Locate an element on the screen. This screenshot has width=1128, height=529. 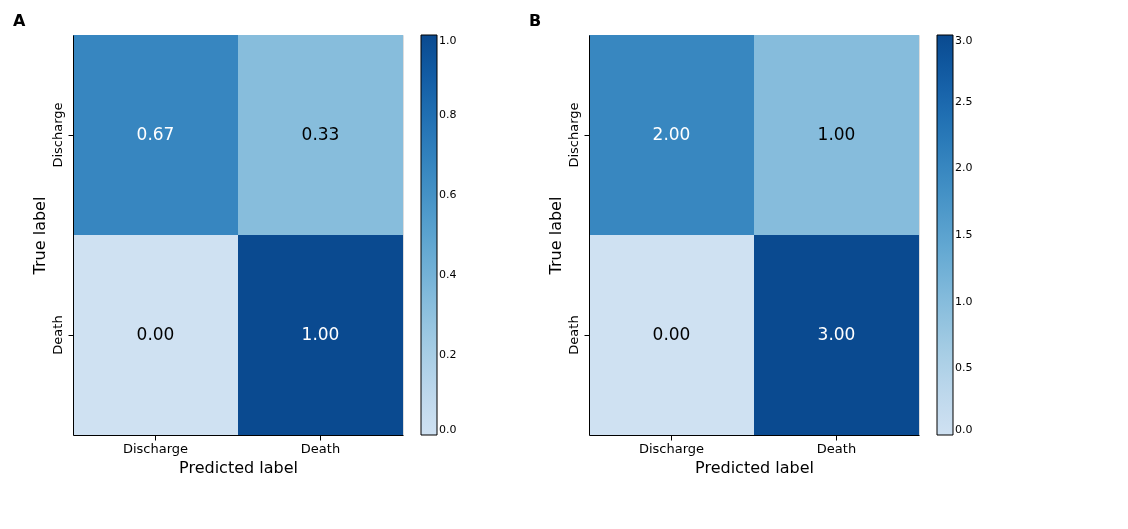
color-bar-label: 0.6 is located at coordinates (448, 194).